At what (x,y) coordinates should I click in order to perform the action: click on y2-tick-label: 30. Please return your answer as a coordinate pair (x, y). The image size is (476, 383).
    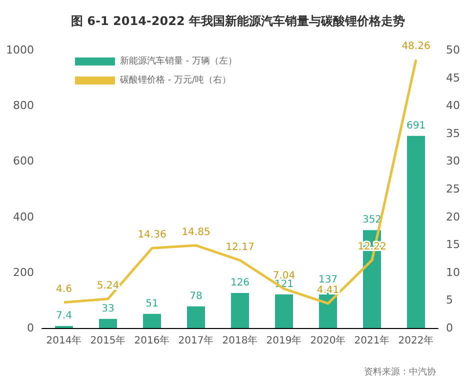
    Looking at the image, I should click on (453, 161).